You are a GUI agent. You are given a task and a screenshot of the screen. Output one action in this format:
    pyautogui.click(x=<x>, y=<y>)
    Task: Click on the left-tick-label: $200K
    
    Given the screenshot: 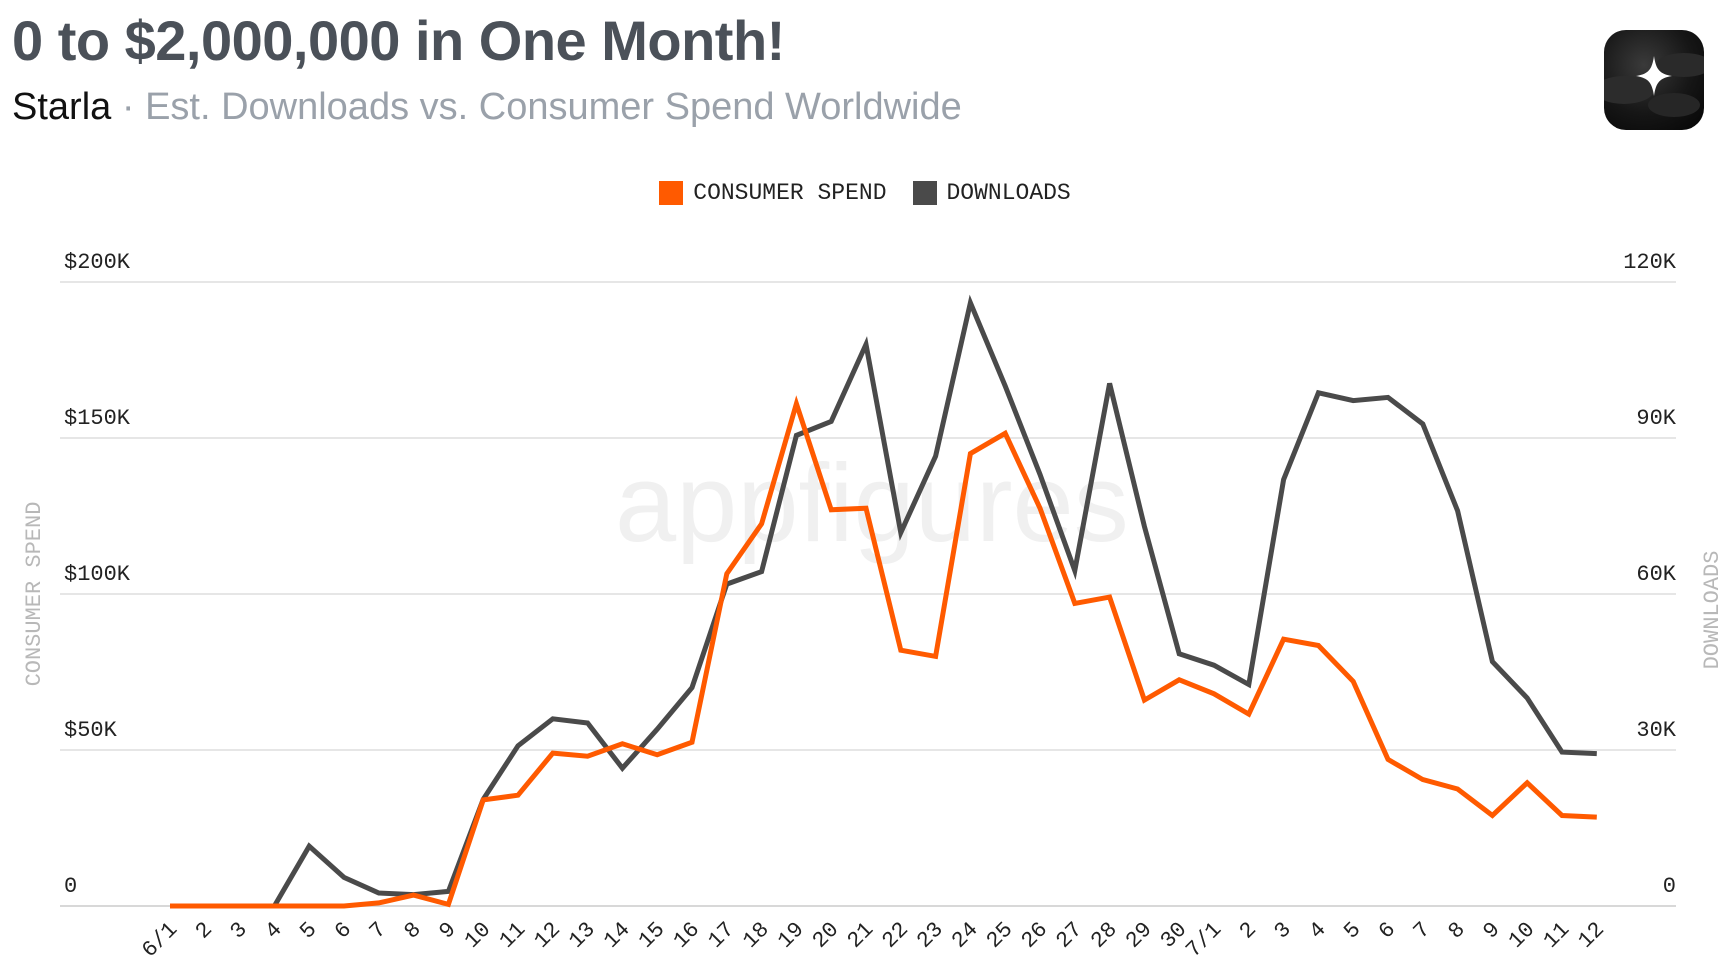 What is the action you would take?
    pyautogui.click(x=97, y=262)
    